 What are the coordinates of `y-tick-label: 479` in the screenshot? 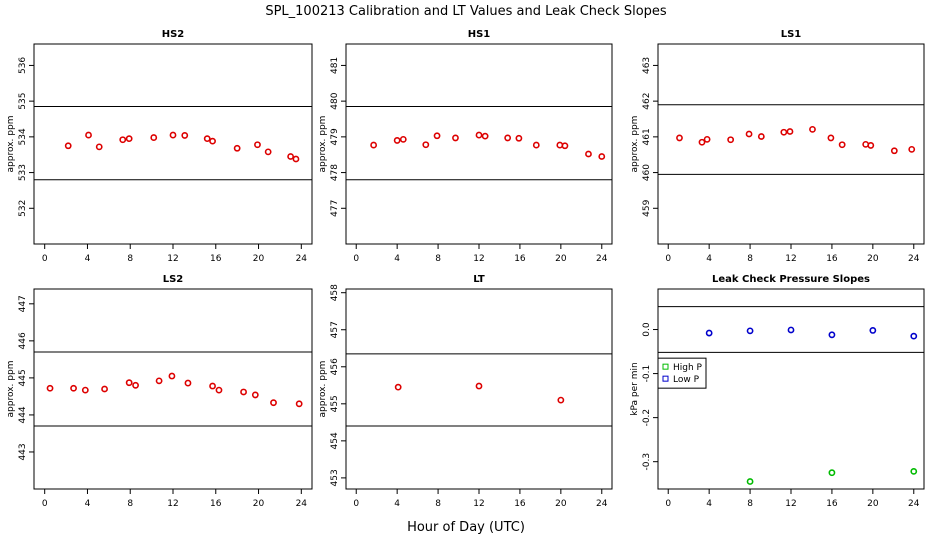 It's located at (335, 136).